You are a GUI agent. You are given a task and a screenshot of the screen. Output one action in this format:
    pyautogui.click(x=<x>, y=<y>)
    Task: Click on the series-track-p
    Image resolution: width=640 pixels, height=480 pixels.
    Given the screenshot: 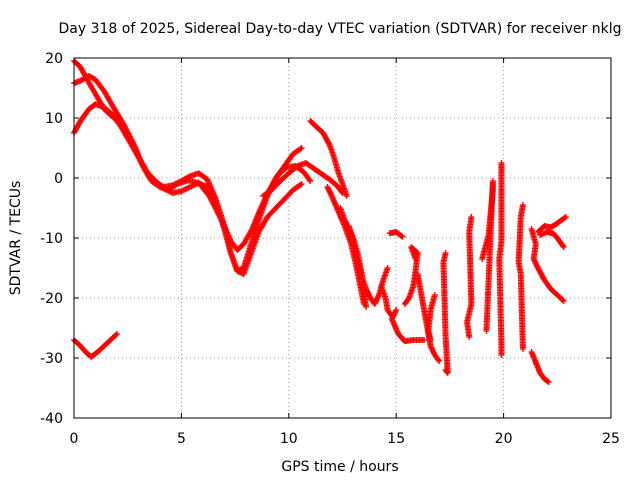 What is the action you would take?
    pyautogui.click(x=445, y=313)
    